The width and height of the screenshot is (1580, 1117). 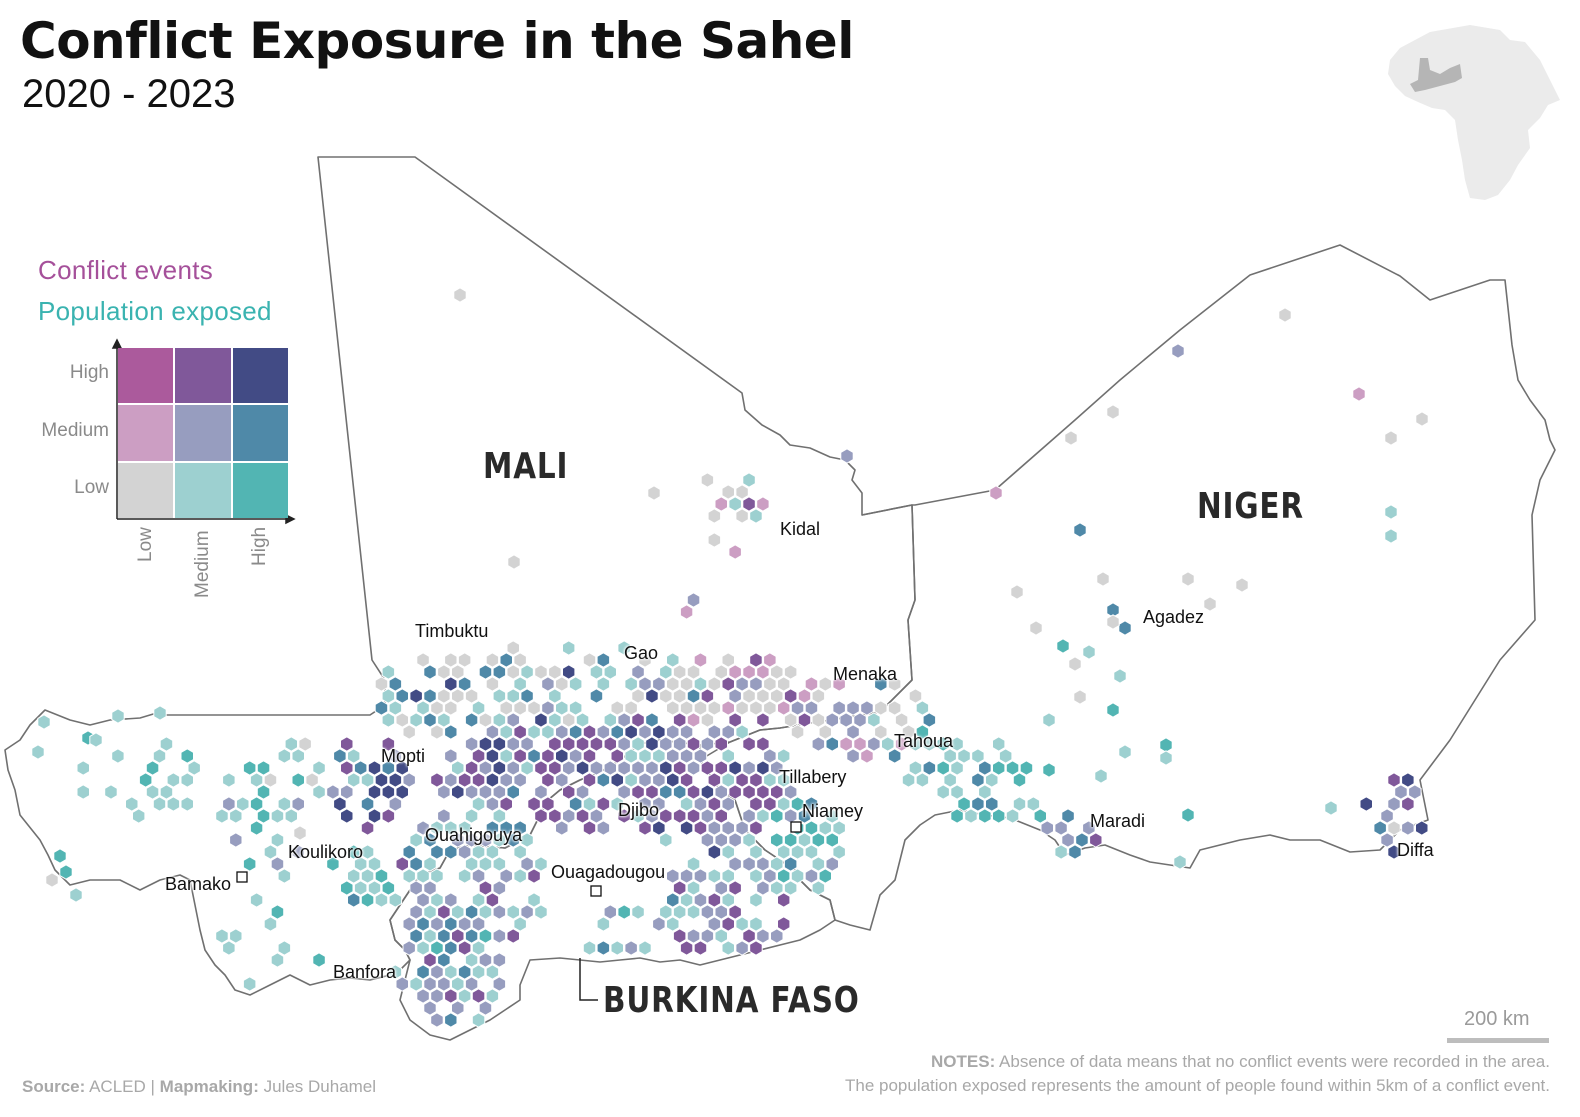 I want to click on country-label-mali: MALI, so click(x=526, y=466).